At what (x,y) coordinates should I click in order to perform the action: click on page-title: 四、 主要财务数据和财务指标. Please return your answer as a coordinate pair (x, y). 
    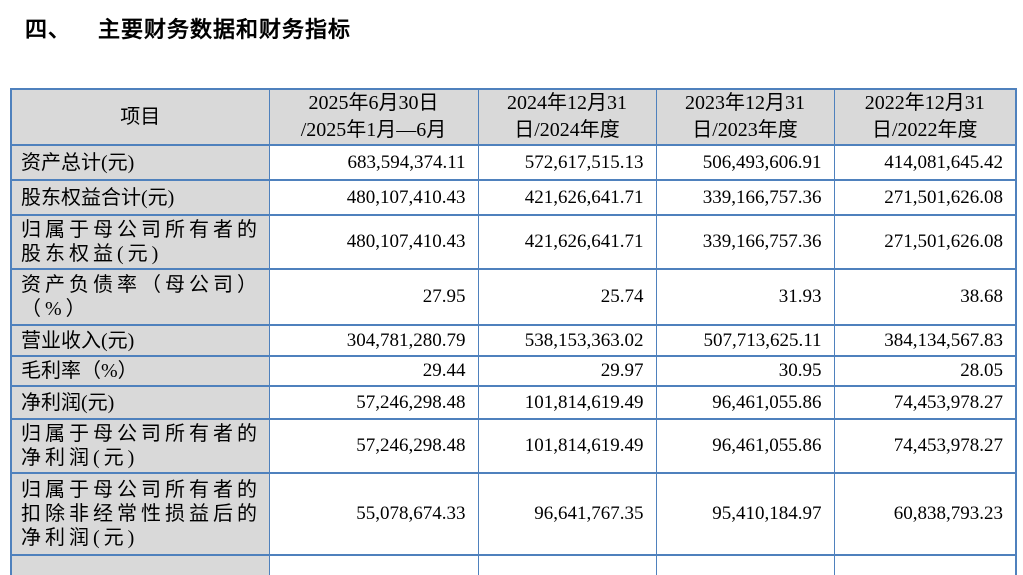
    Looking at the image, I should click on (188, 28).